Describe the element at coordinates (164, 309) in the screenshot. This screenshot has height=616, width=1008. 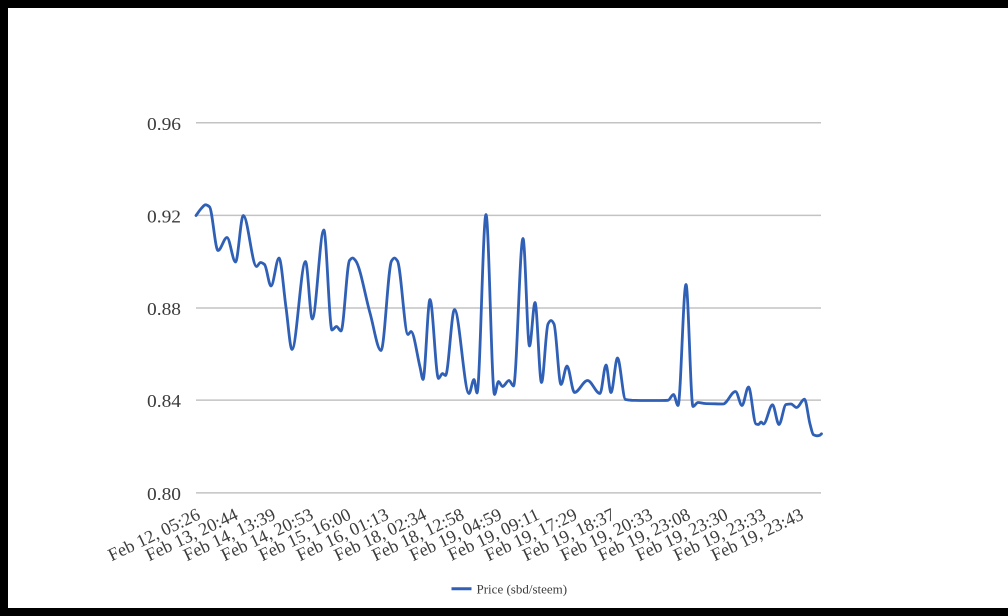
I see `svg-text: 0.88` at that location.